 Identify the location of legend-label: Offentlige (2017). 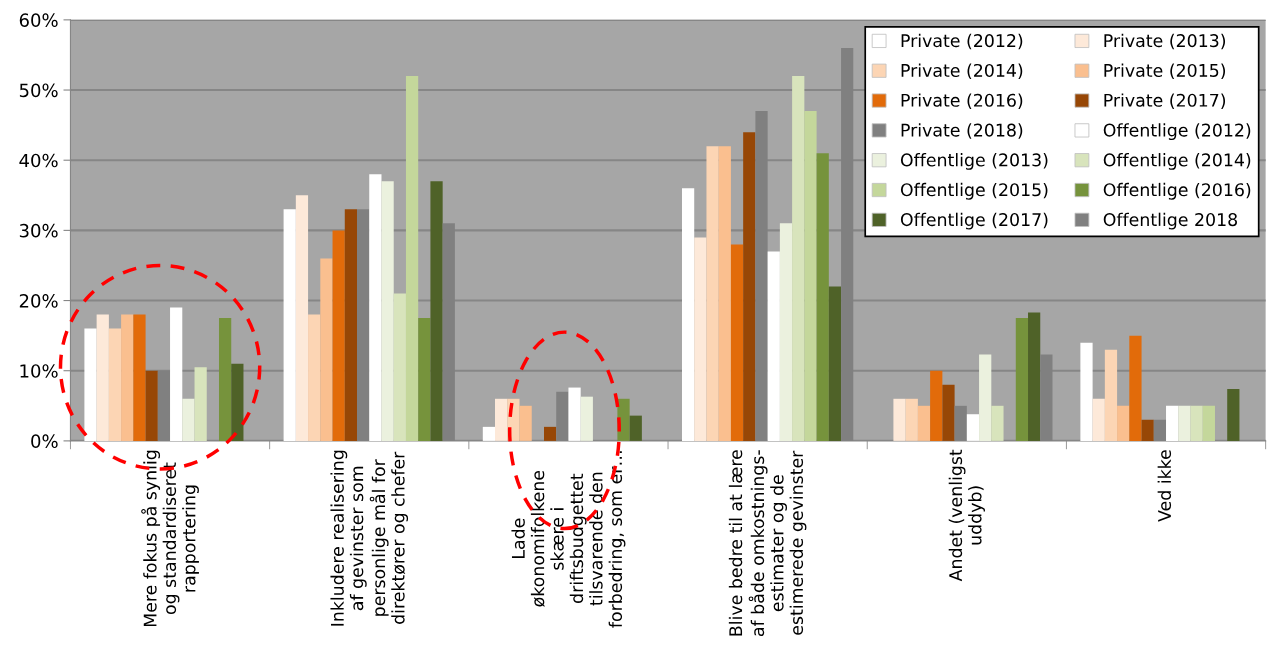
(974, 221).